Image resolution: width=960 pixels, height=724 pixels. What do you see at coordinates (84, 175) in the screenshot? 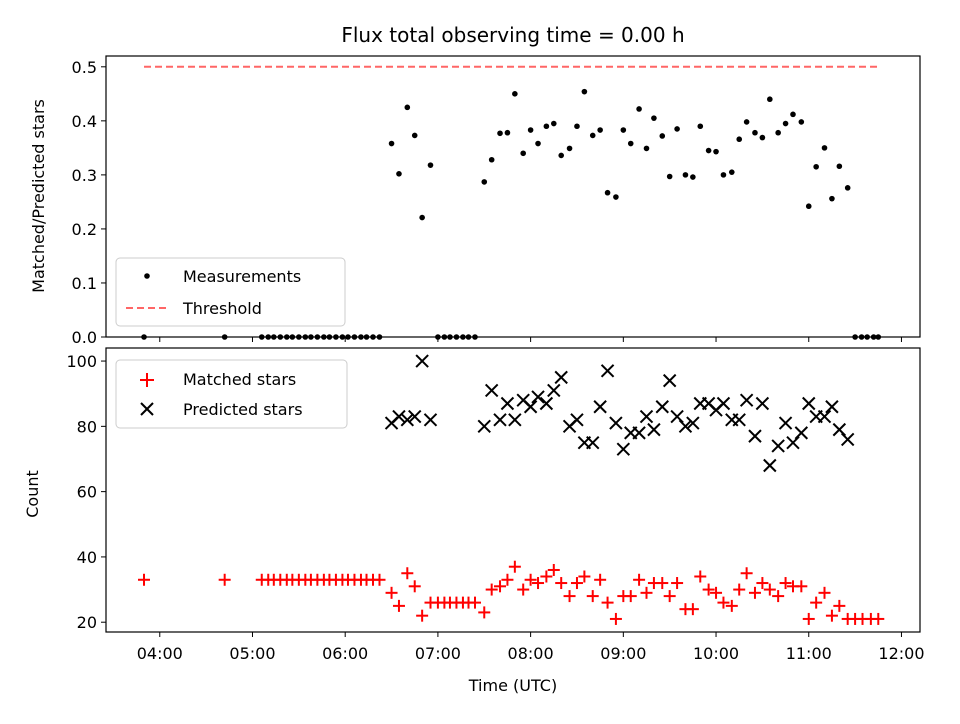
I see `top-y-tick-label: 0.3` at bounding box center [84, 175].